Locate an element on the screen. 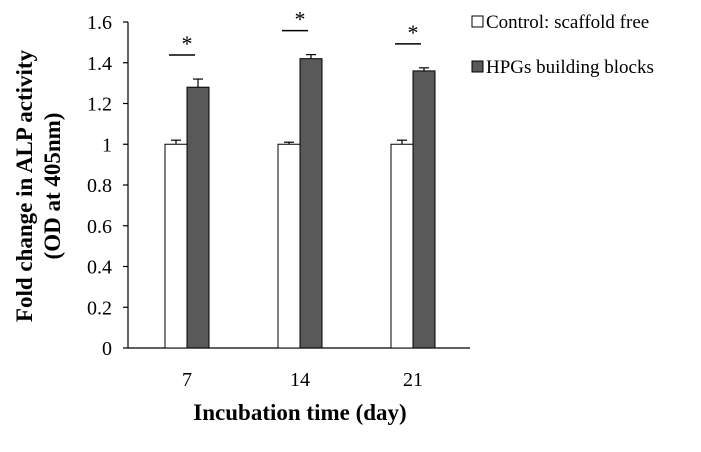 Image resolution: width=701 pixels, height=452 pixels. legend-label-control: Control: scaffold free is located at coordinates (567, 22).